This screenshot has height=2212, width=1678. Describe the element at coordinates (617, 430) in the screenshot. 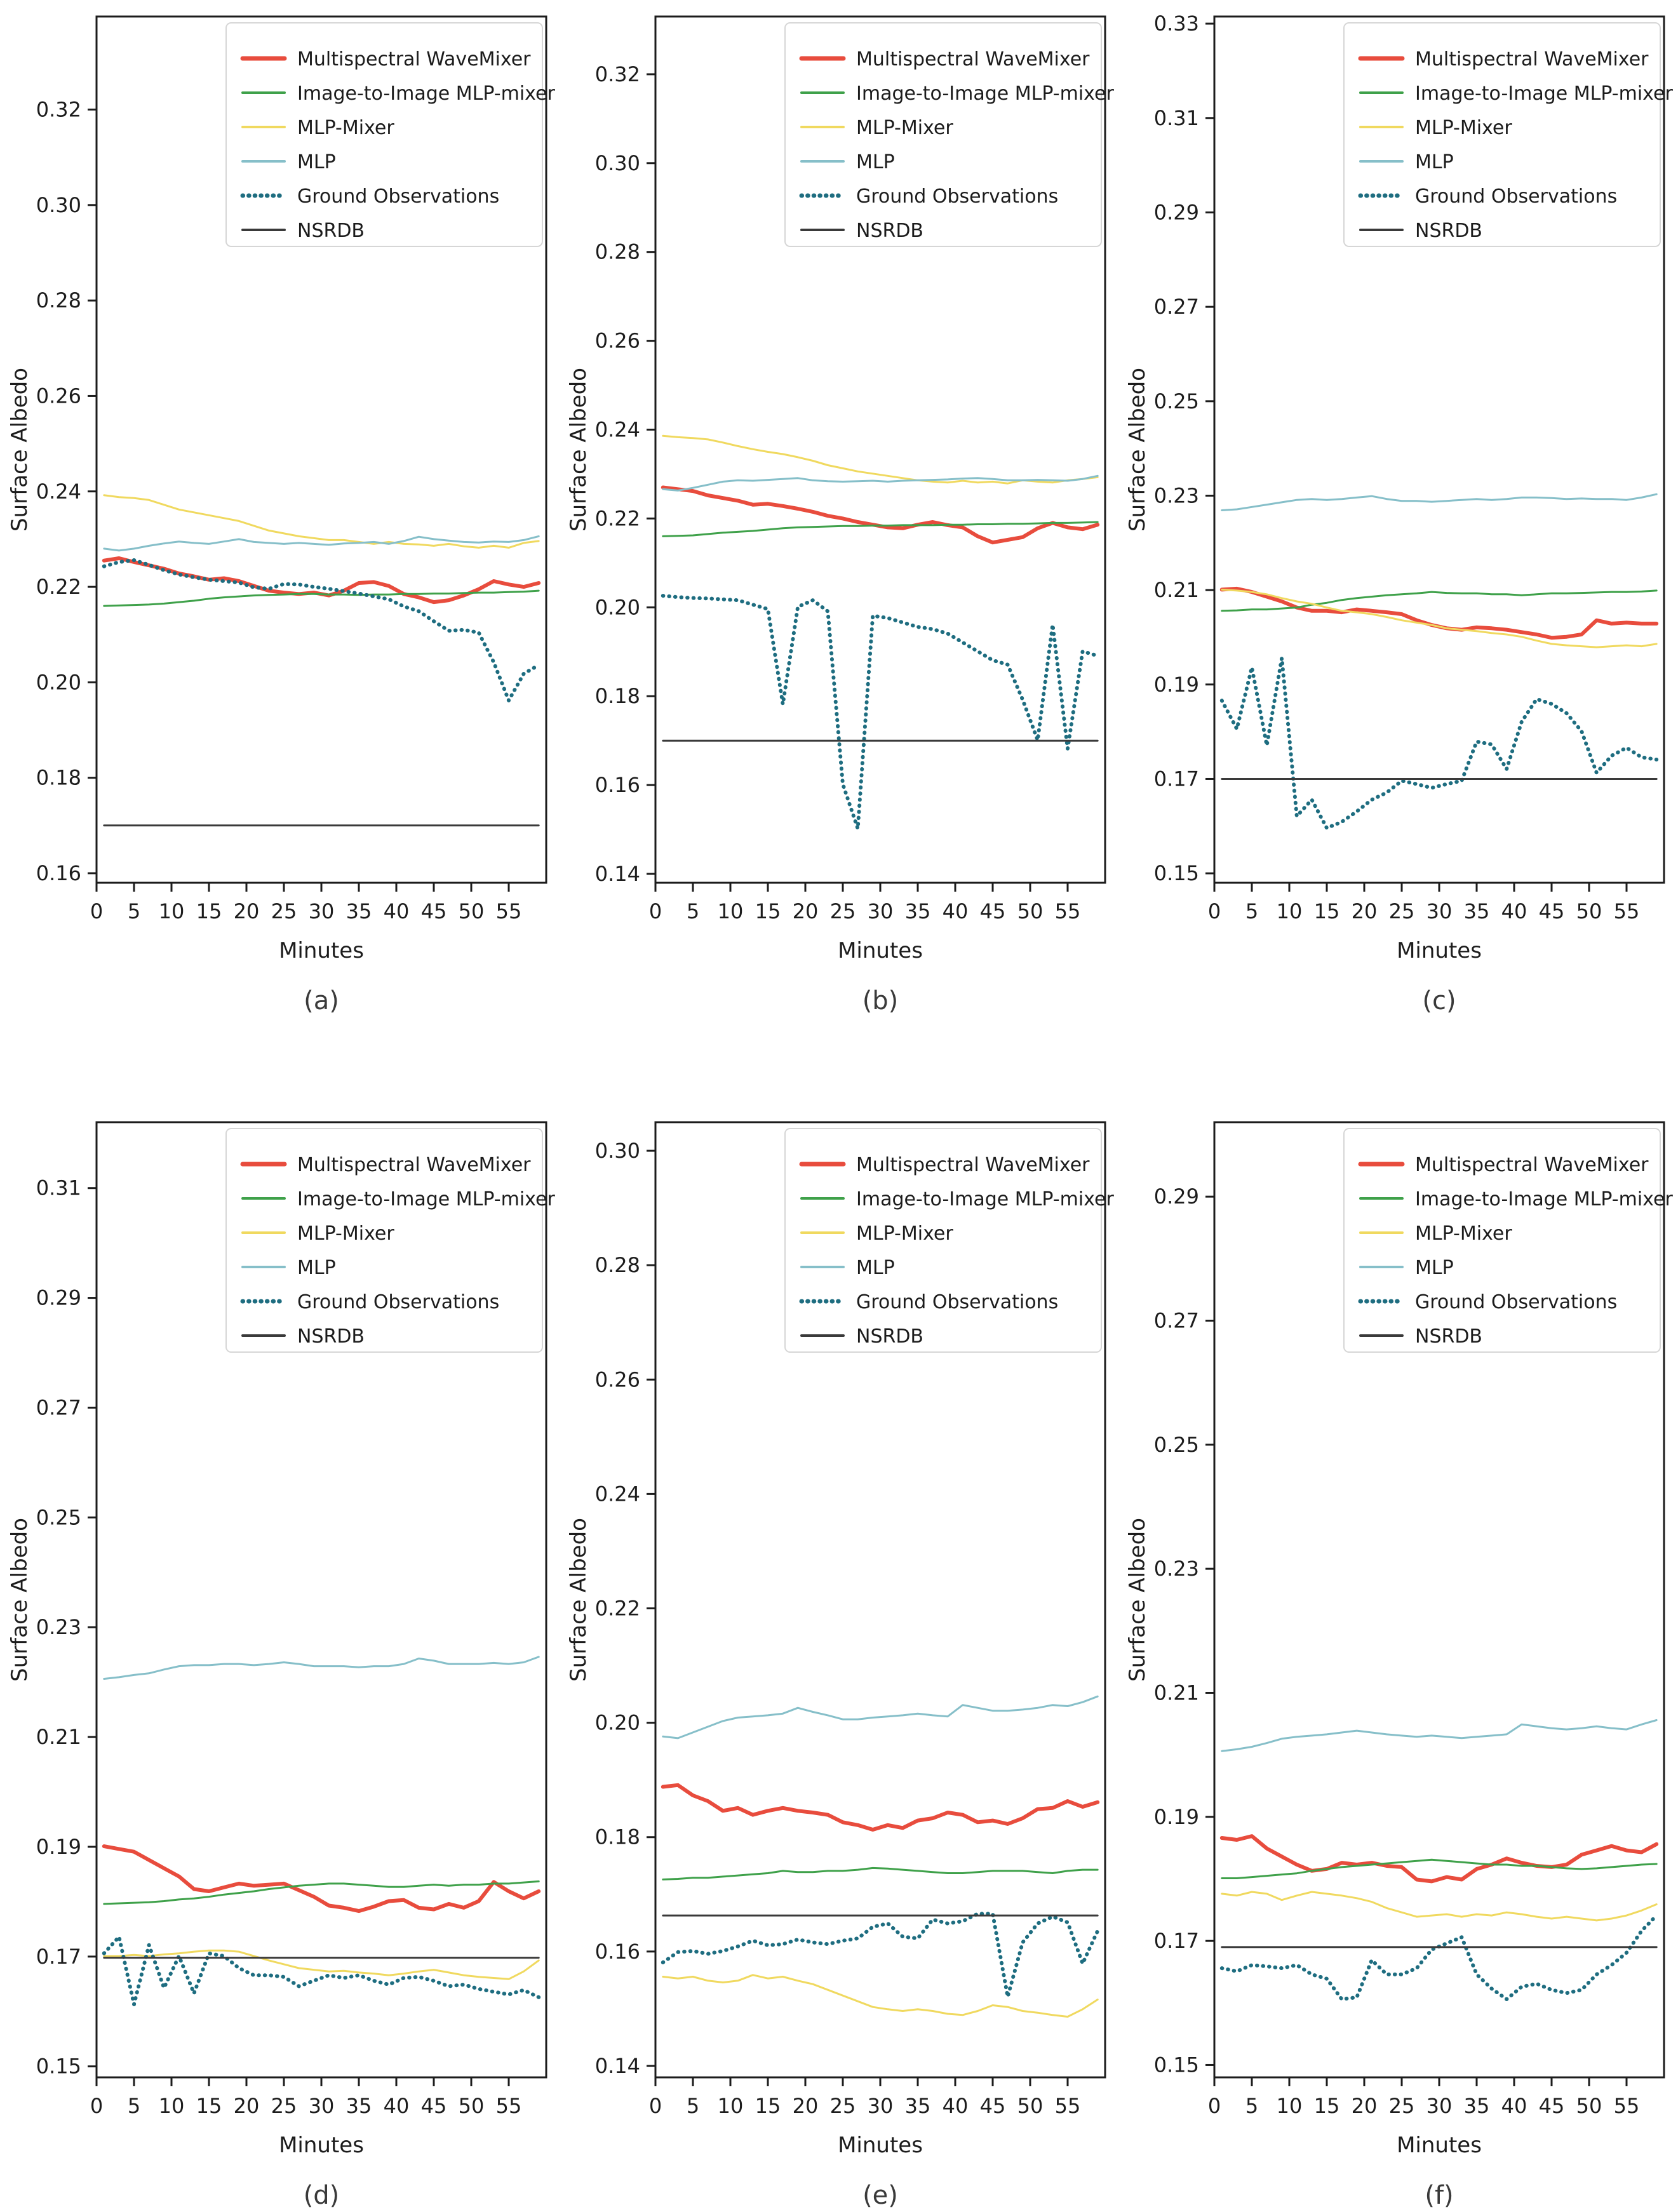

I see `y-tick-label: 0.24` at that location.